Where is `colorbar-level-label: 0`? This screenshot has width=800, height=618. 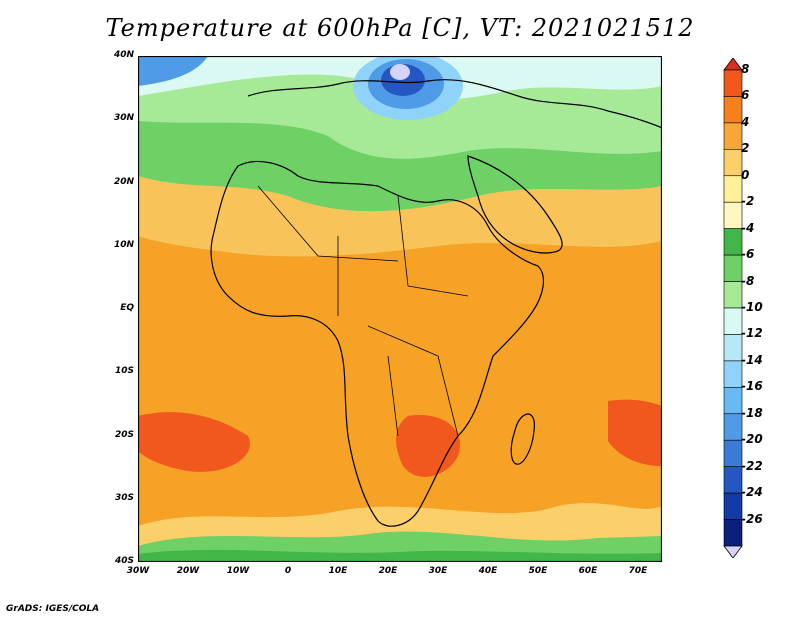
colorbar-level-label: 0 is located at coordinates (745, 174).